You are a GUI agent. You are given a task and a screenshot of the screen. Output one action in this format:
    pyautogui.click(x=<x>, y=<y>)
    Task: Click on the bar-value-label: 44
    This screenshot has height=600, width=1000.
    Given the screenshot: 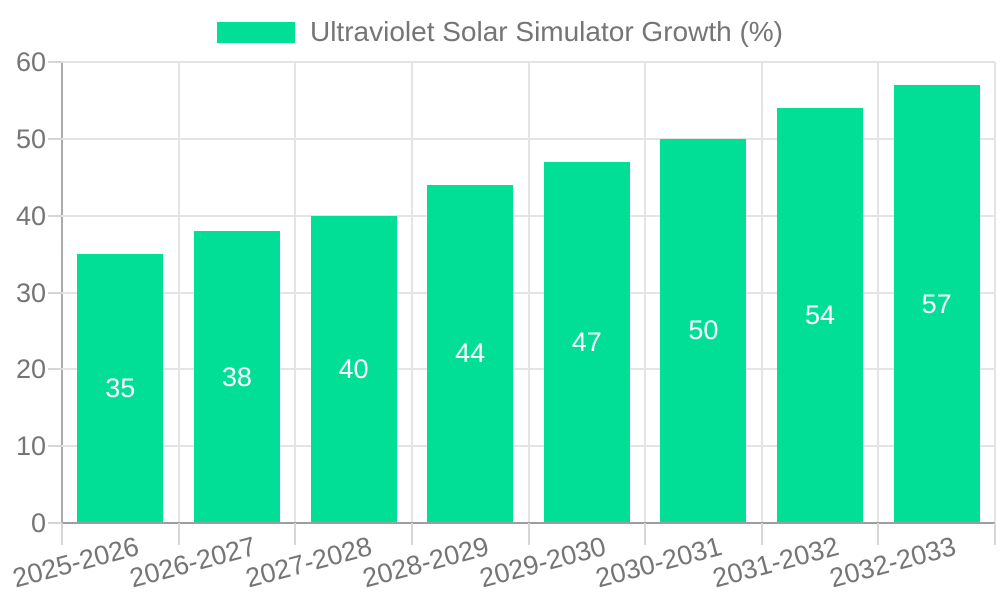 What is the action you would take?
    pyautogui.click(x=470, y=353)
    